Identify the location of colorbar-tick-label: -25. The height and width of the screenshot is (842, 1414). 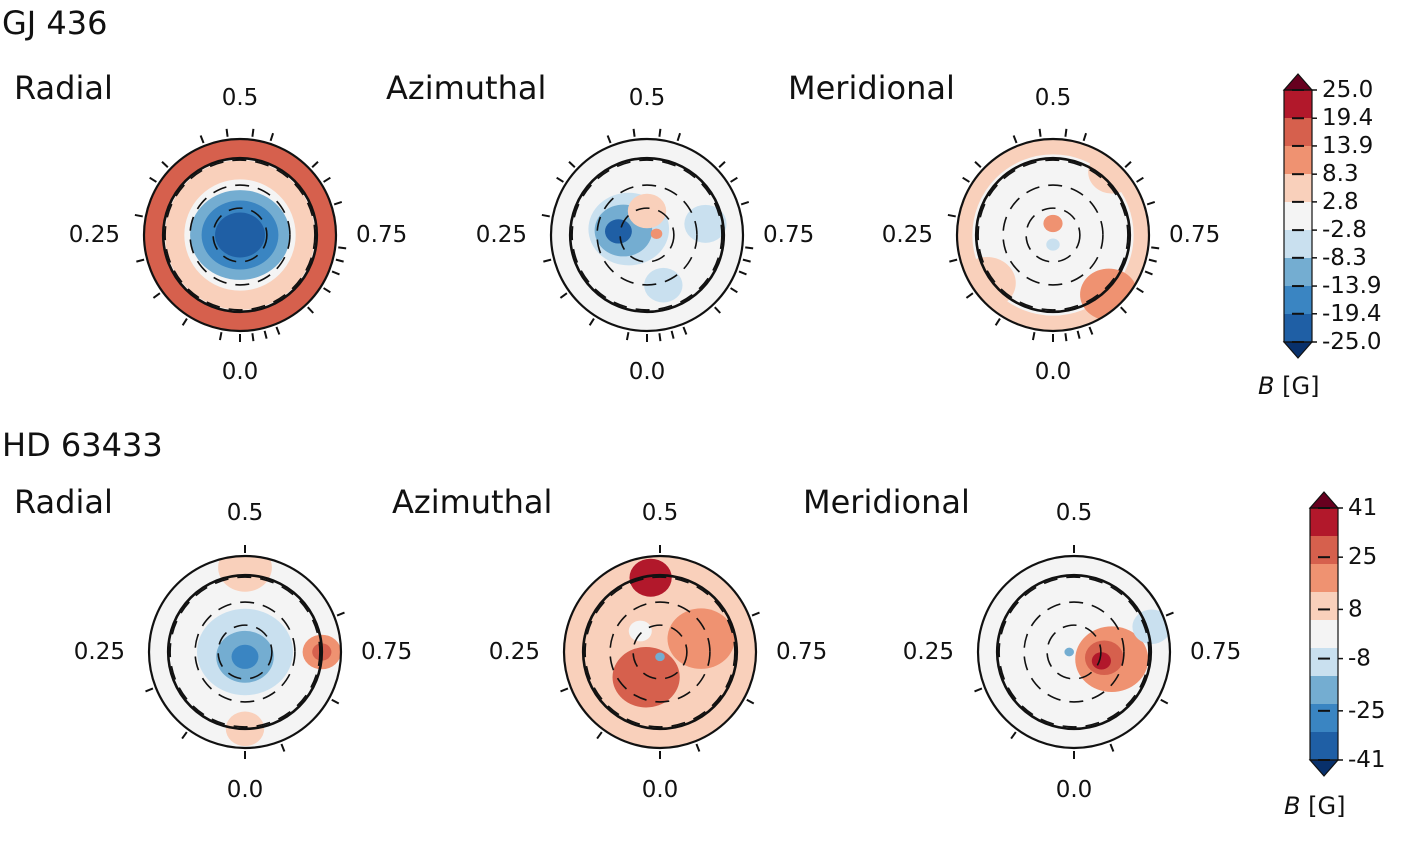
(1367, 711).